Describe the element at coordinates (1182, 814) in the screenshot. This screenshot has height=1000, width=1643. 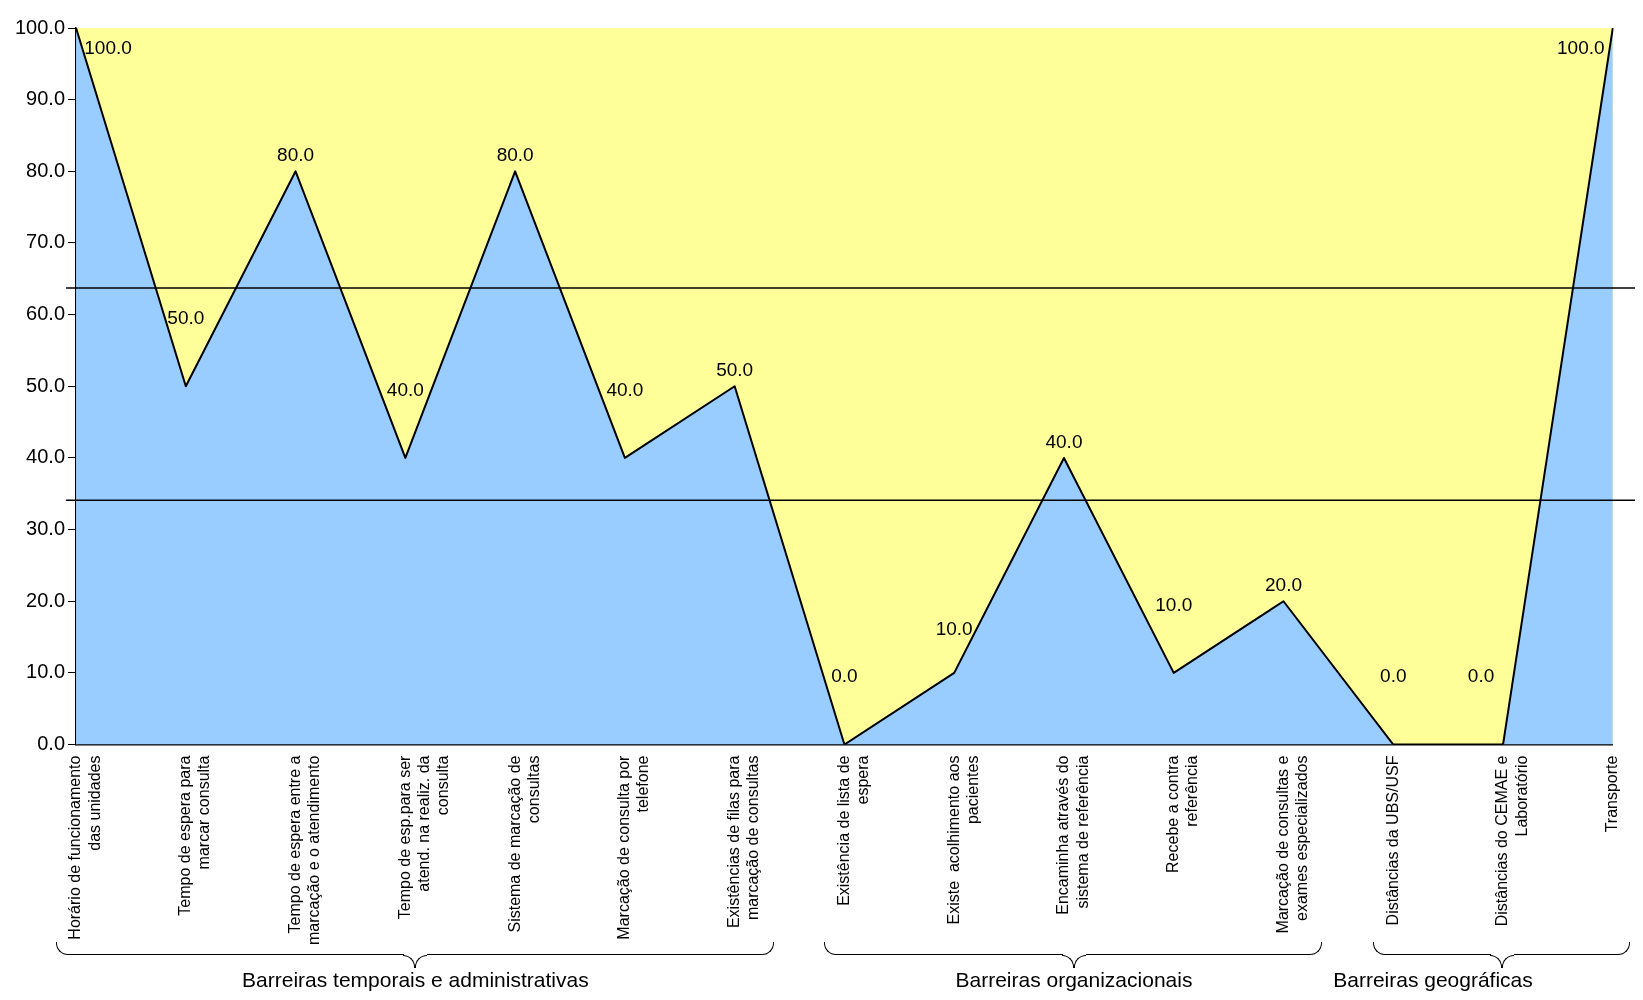
I see `x-tick-label: Recebe a contra referência` at that location.